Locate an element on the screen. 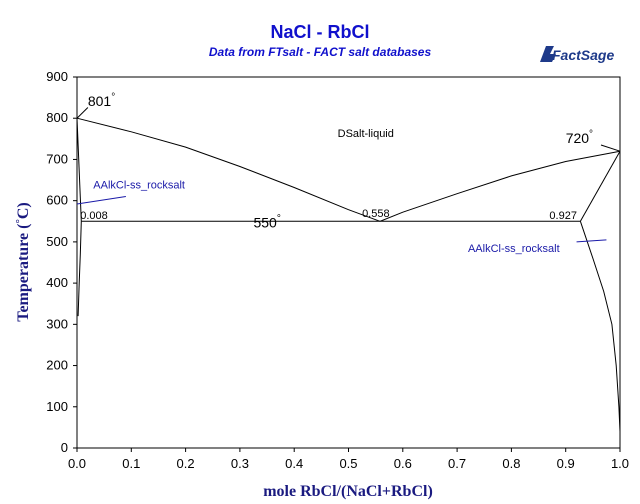 This screenshot has width=640, height=504. y-tick-label: 0 is located at coordinates (64, 447).